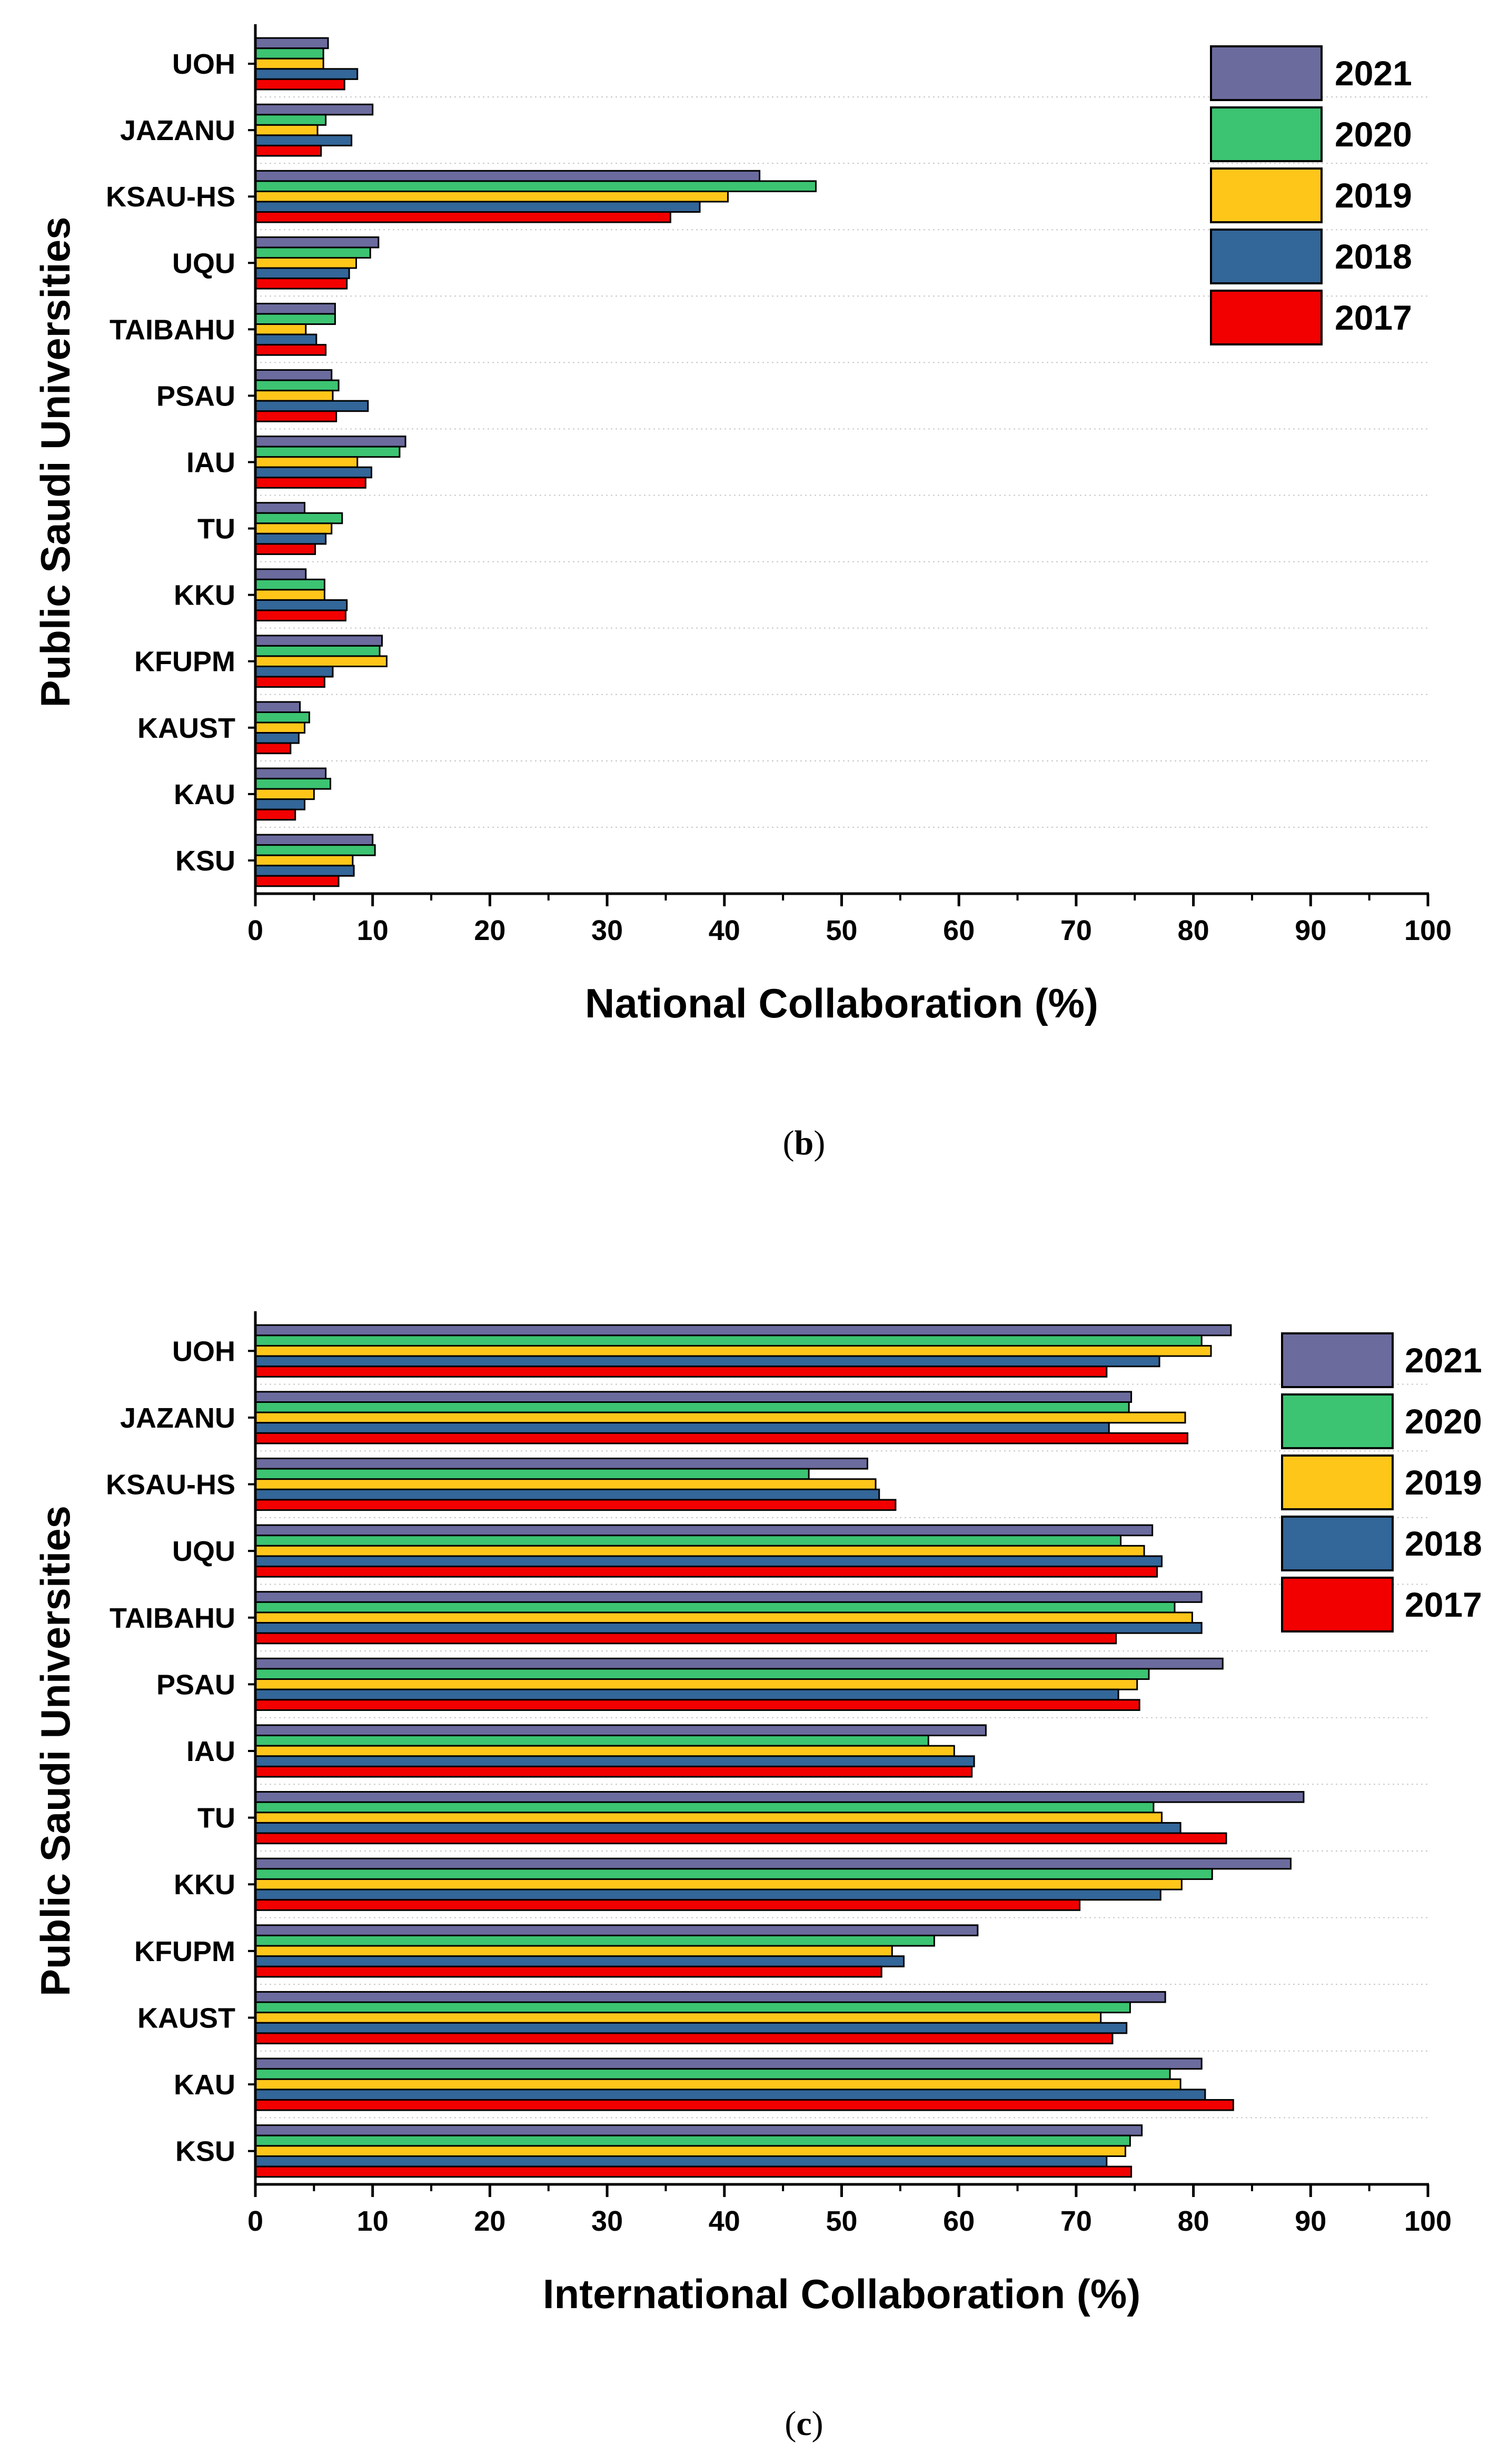 The width and height of the screenshot is (1509, 2464). I want to click on bar-iau-2020, so click(591, 1741).